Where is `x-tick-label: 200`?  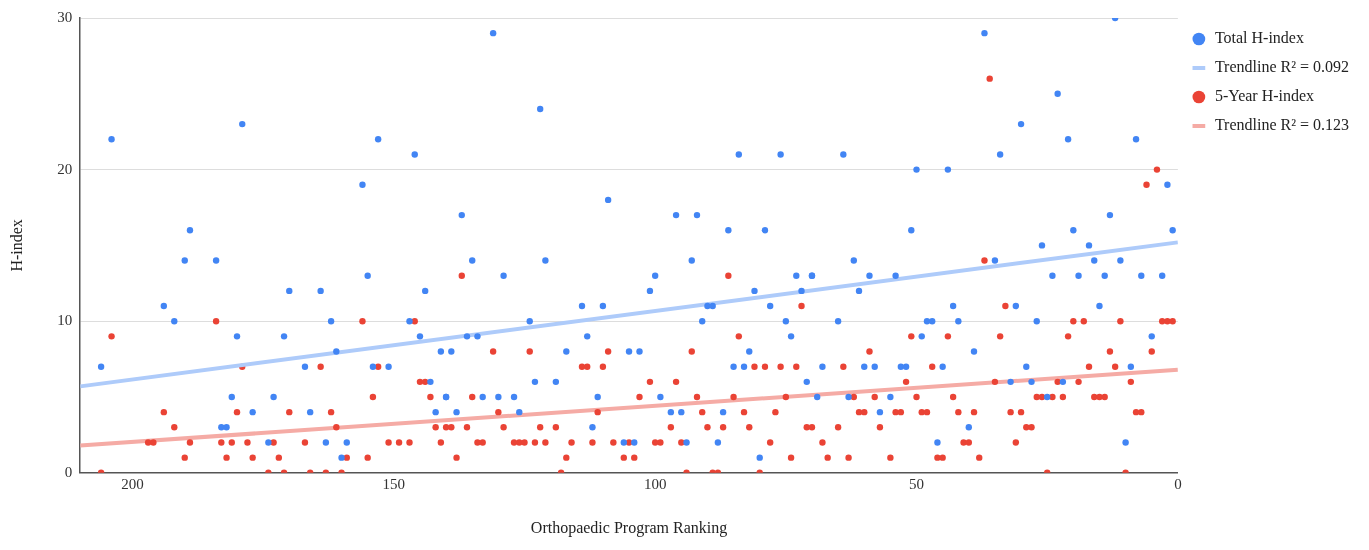 x-tick-label: 200 is located at coordinates (132, 483).